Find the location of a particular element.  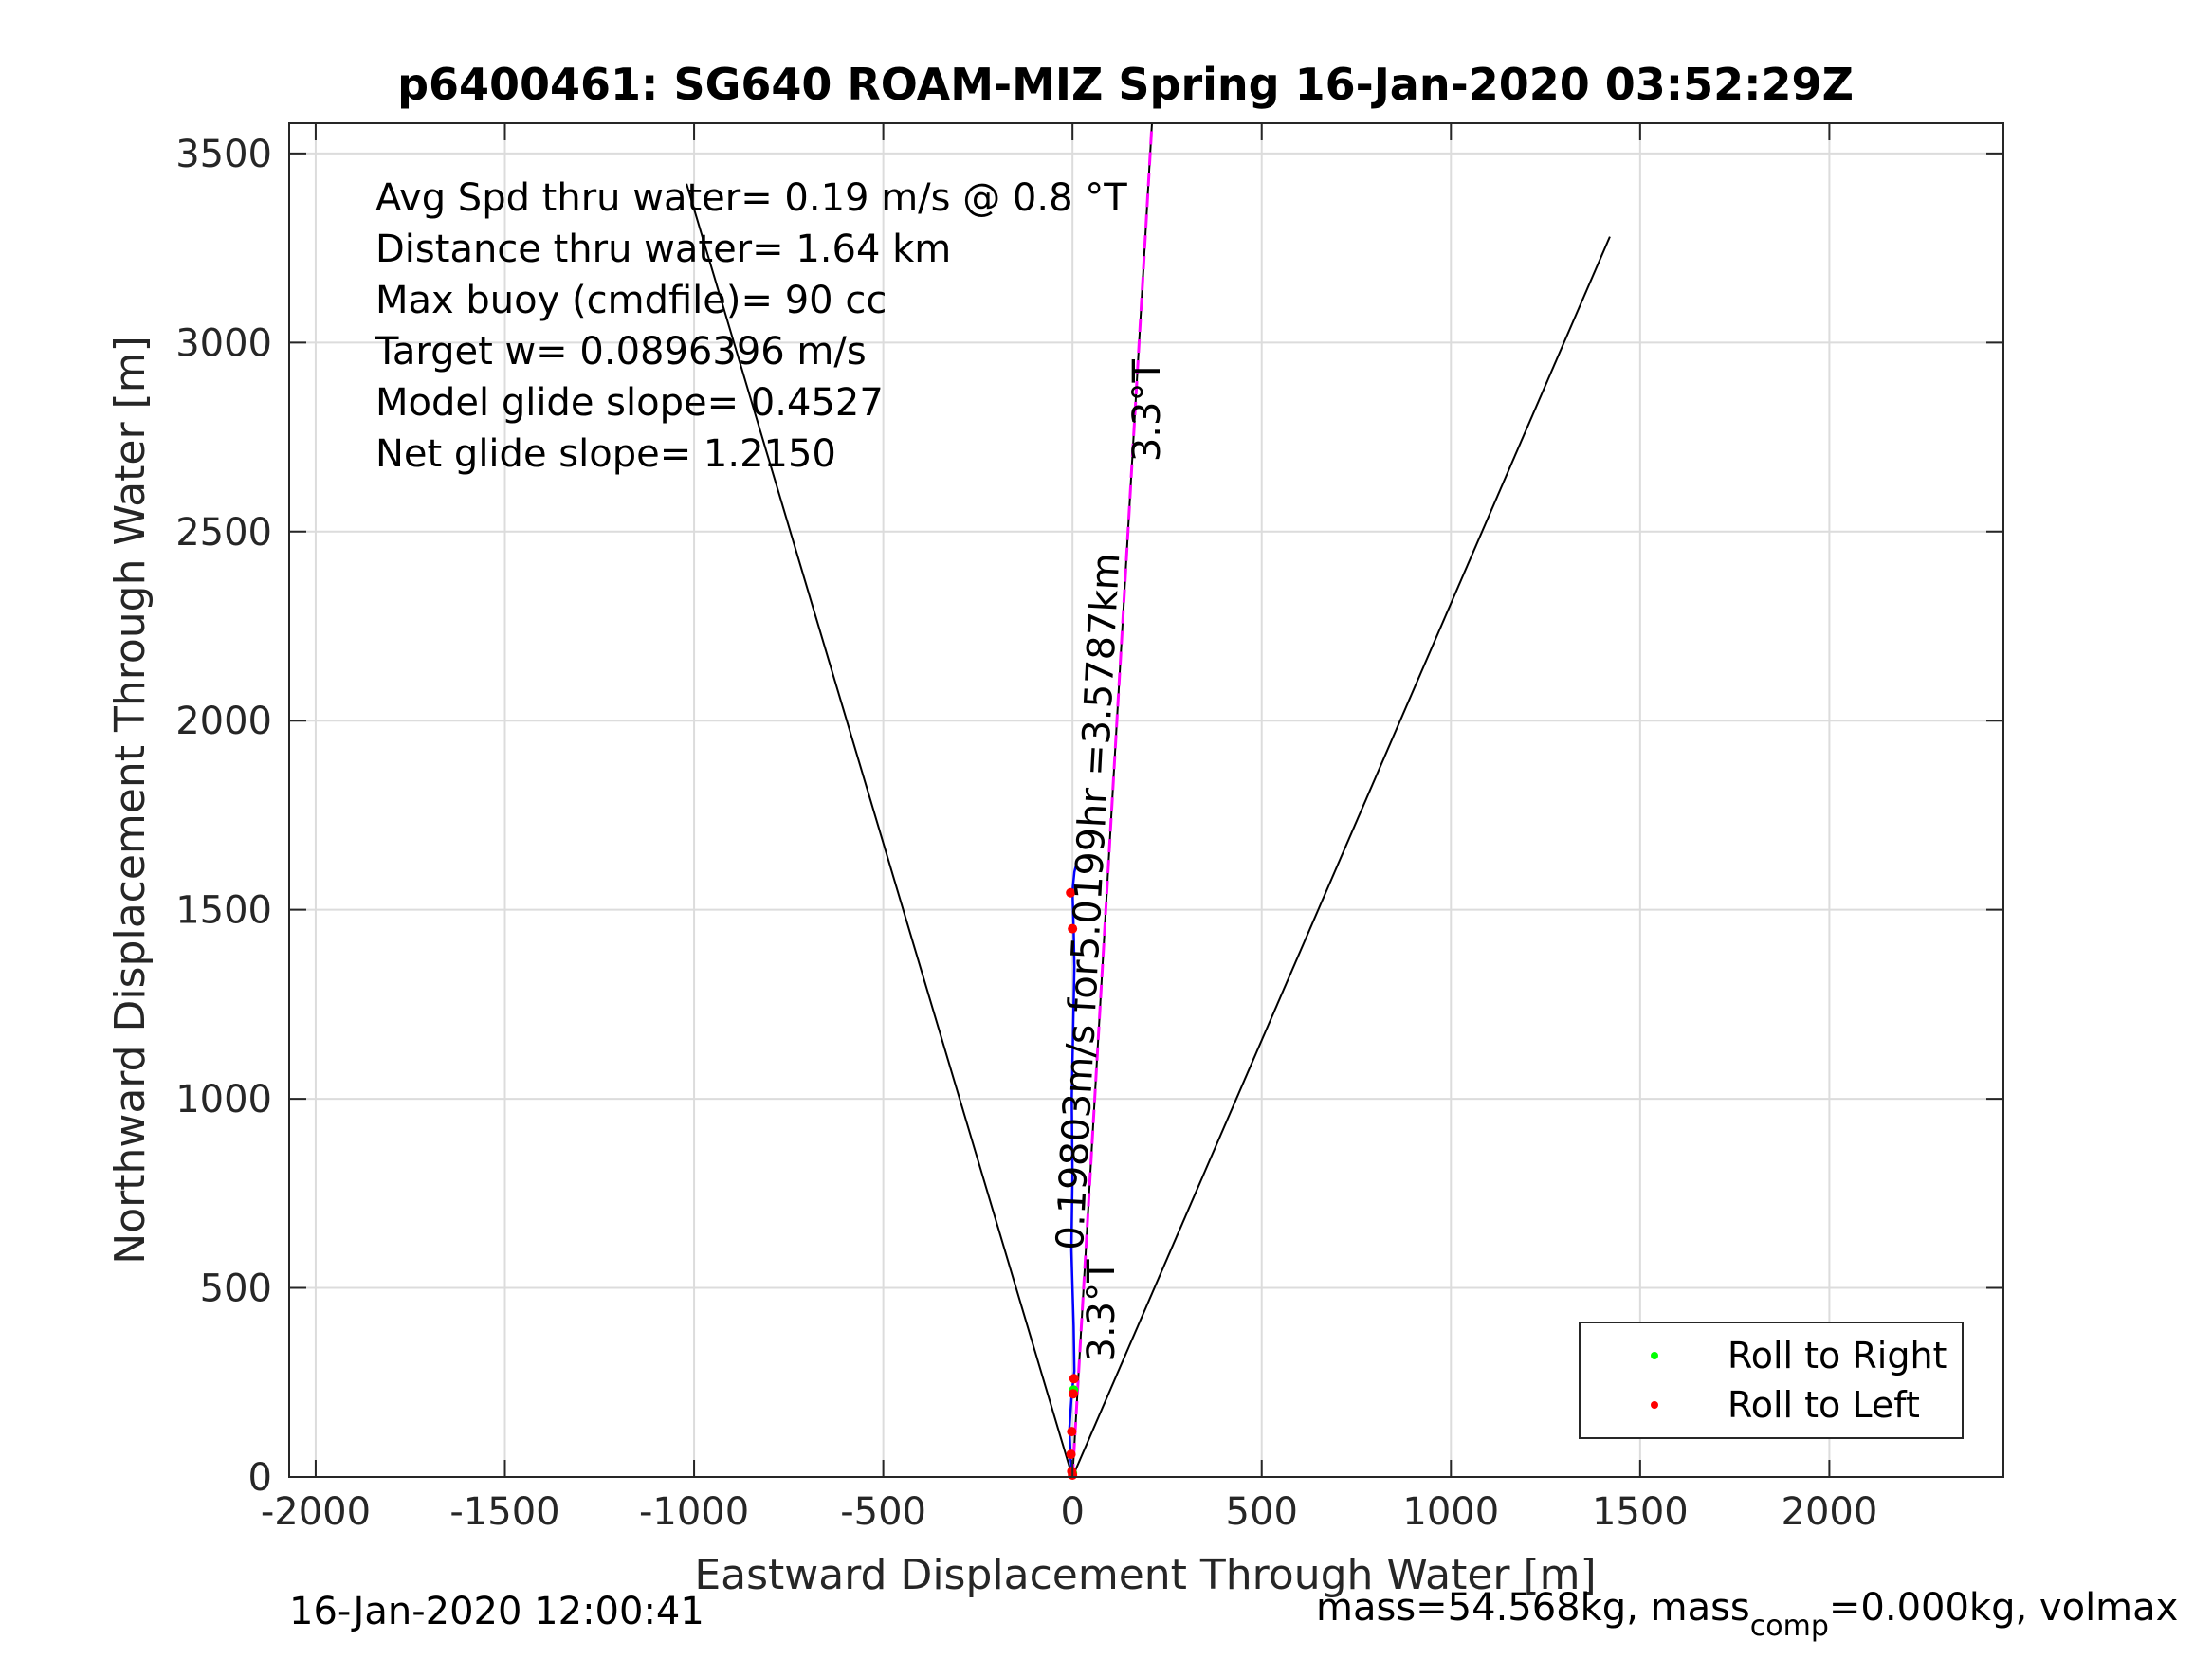

legend-label-roll-left: Roll to Left is located at coordinates (1824, 1405).